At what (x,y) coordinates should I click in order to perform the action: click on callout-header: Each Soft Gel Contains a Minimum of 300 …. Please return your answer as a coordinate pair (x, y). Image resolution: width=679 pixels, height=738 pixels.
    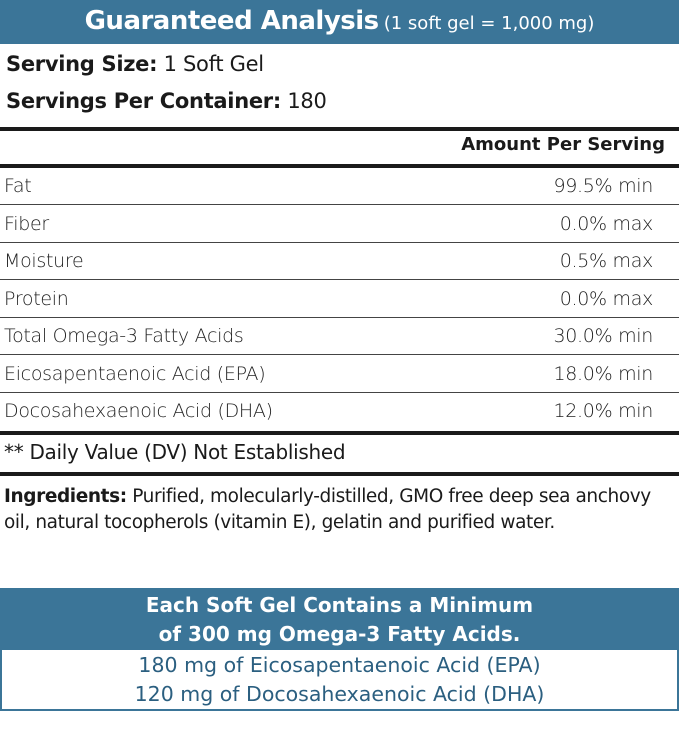
    Looking at the image, I should click on (339, 619).